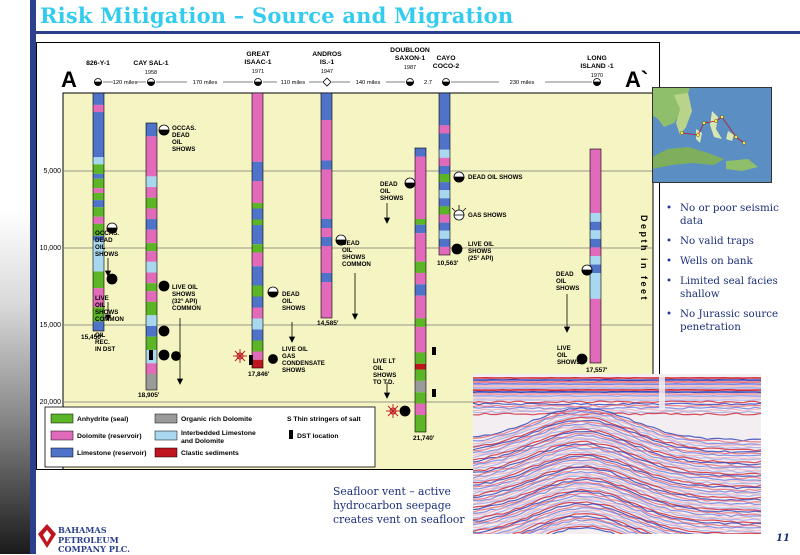  I want to click on well-year: 1971, so click(258, 72).